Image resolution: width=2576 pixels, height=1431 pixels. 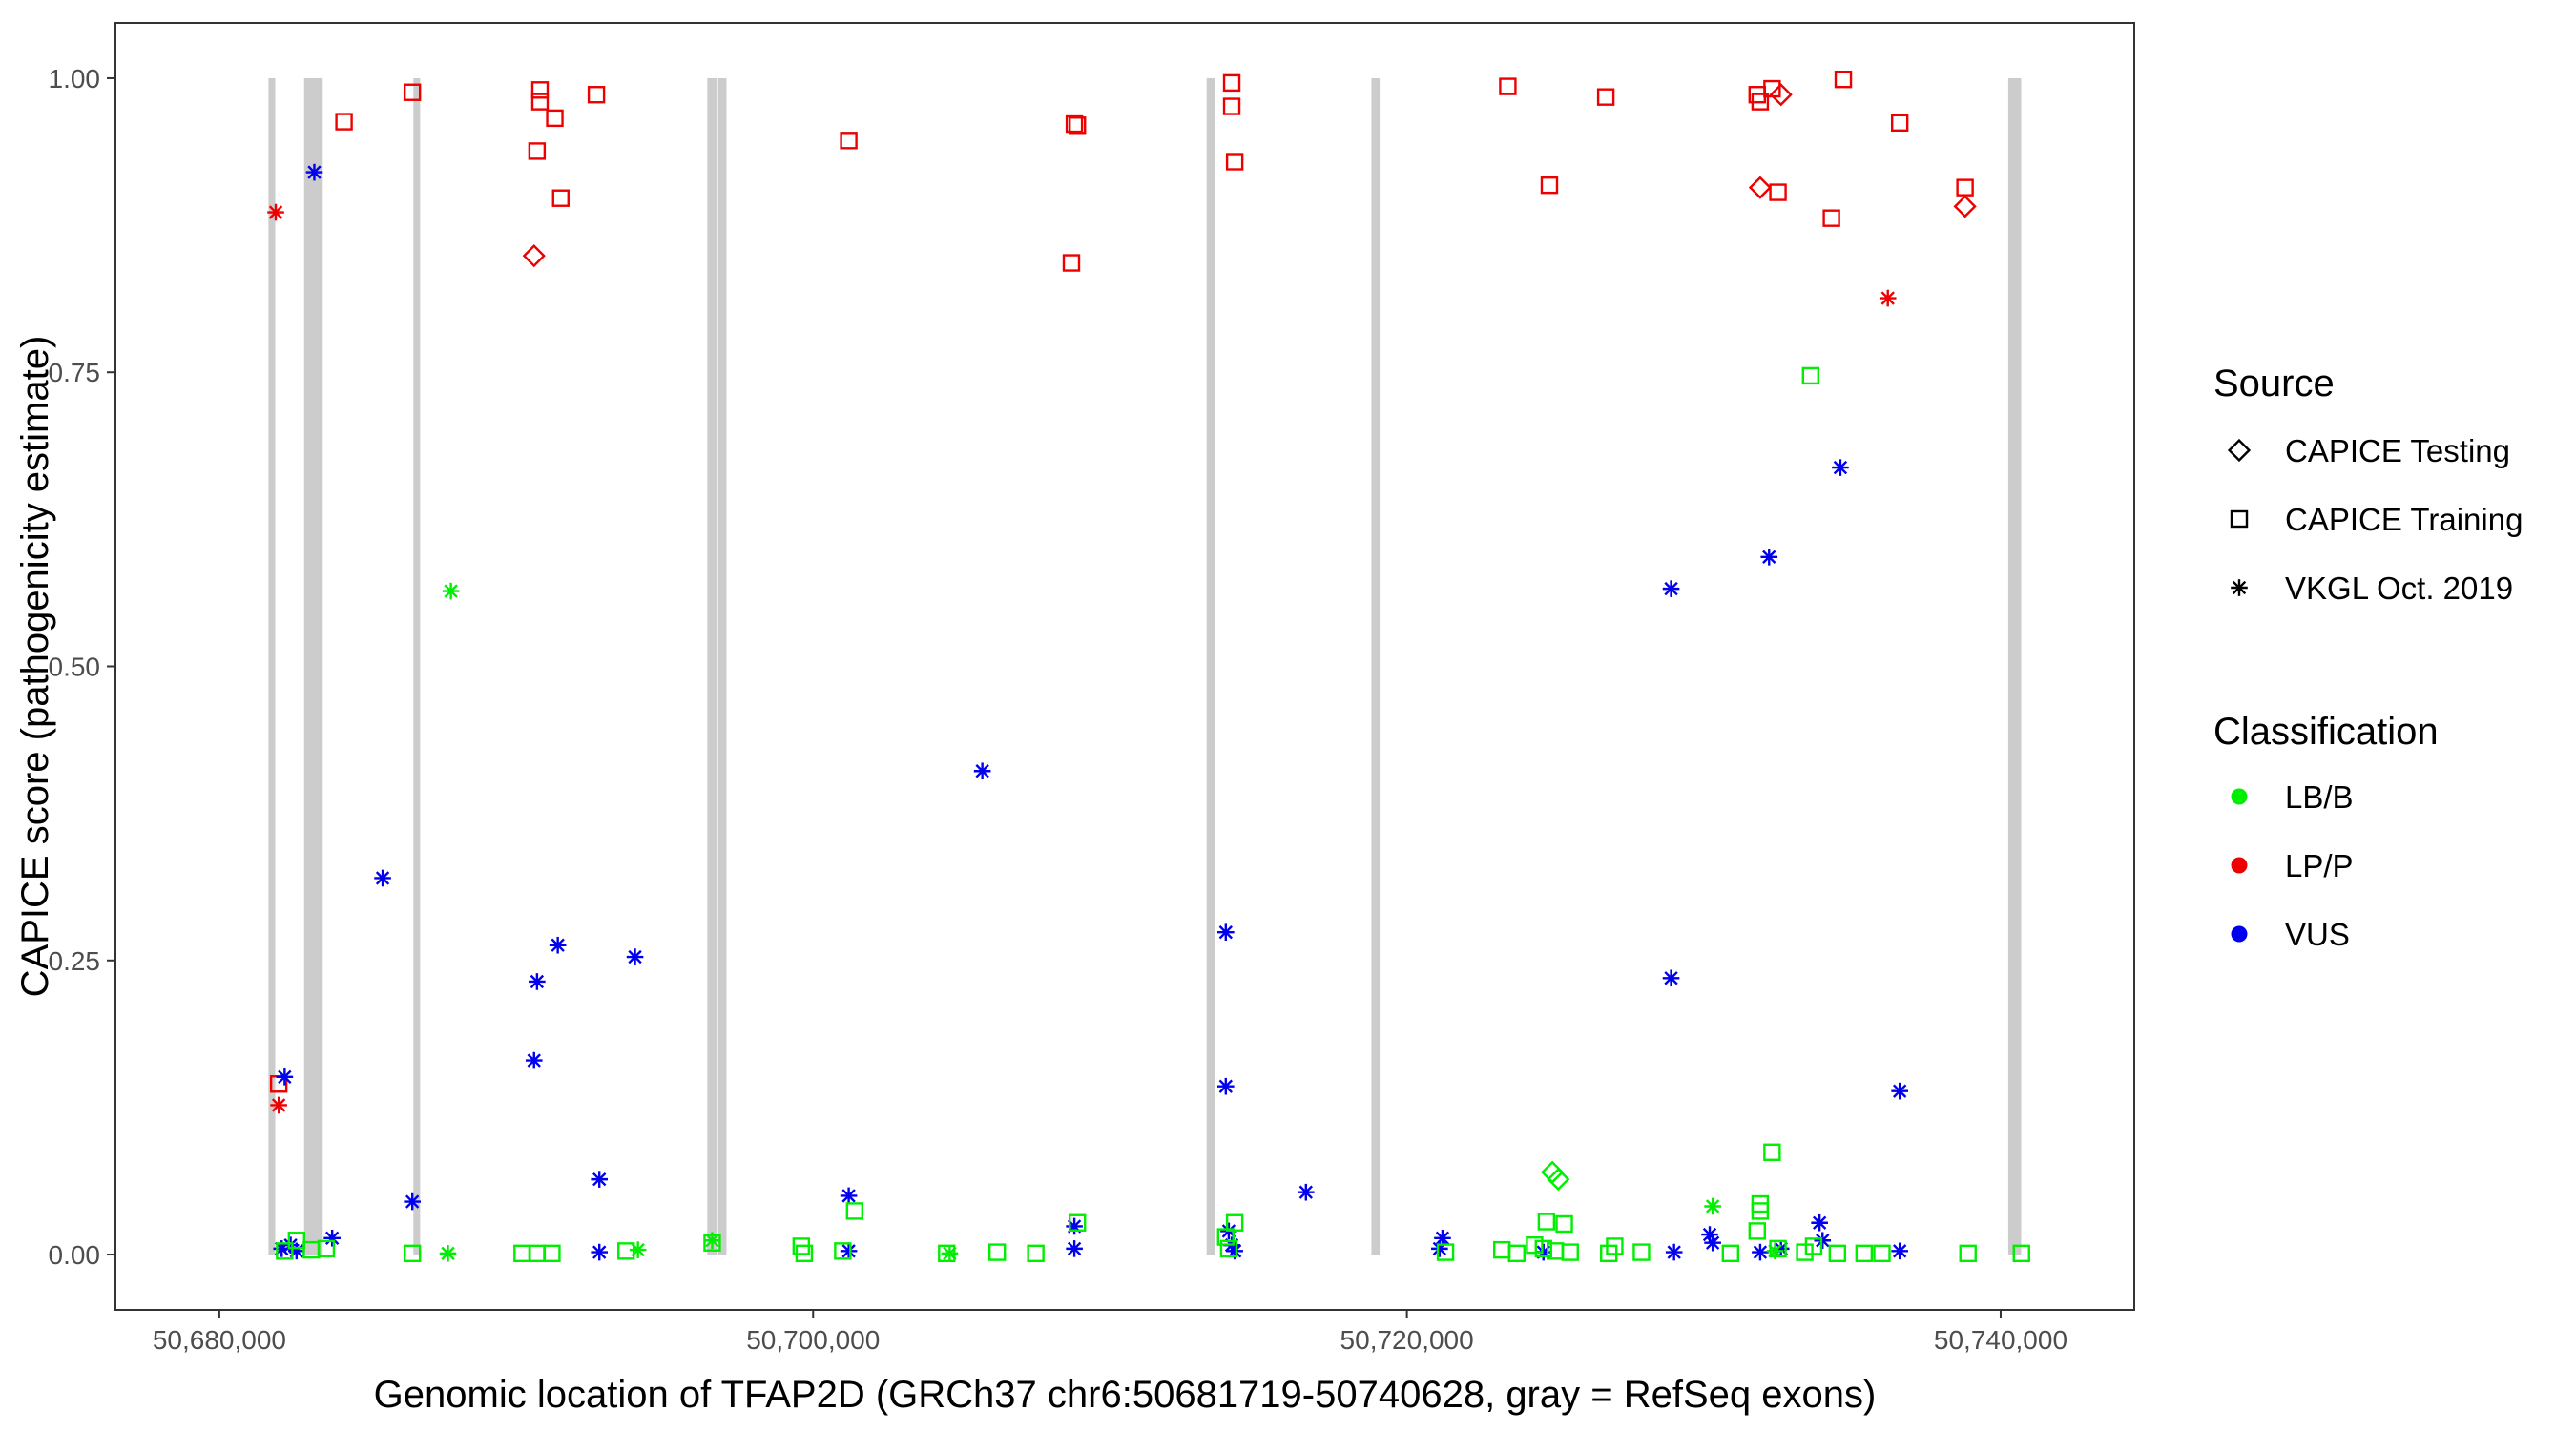 What do you see at coordinates (2319, 797) in the screenshot?
I see `legend-class-label-0: LB/B` at bounding box center [2319, 797].